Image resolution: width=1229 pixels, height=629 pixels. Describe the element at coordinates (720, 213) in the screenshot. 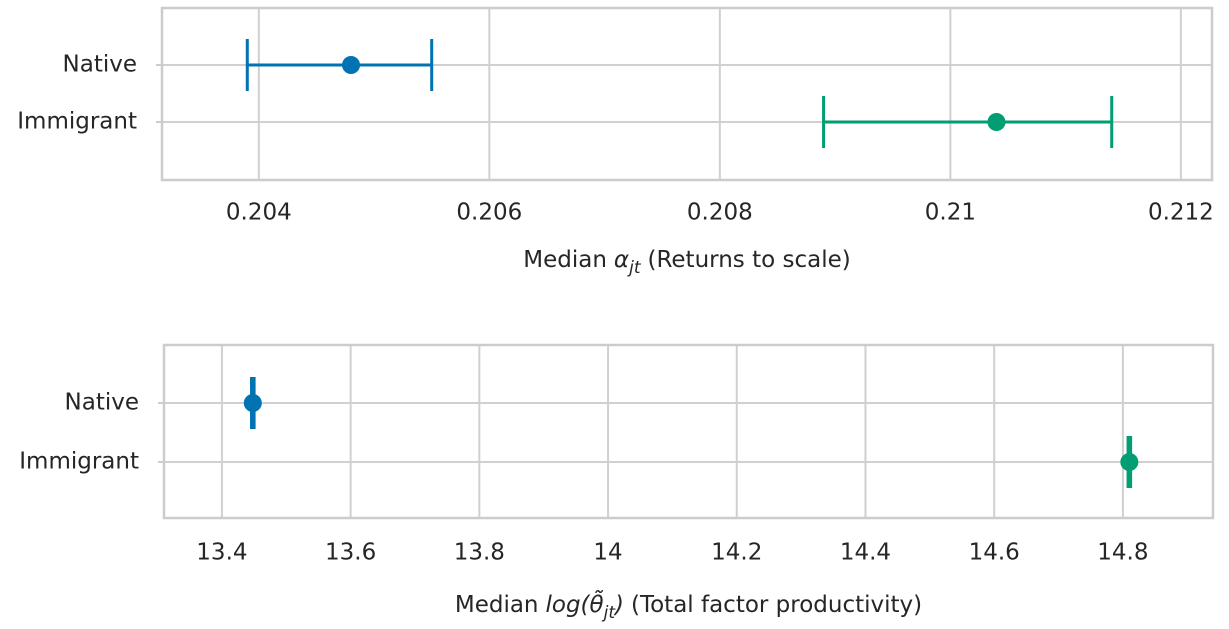

I see `x-tick-label: 0.208` at that location.